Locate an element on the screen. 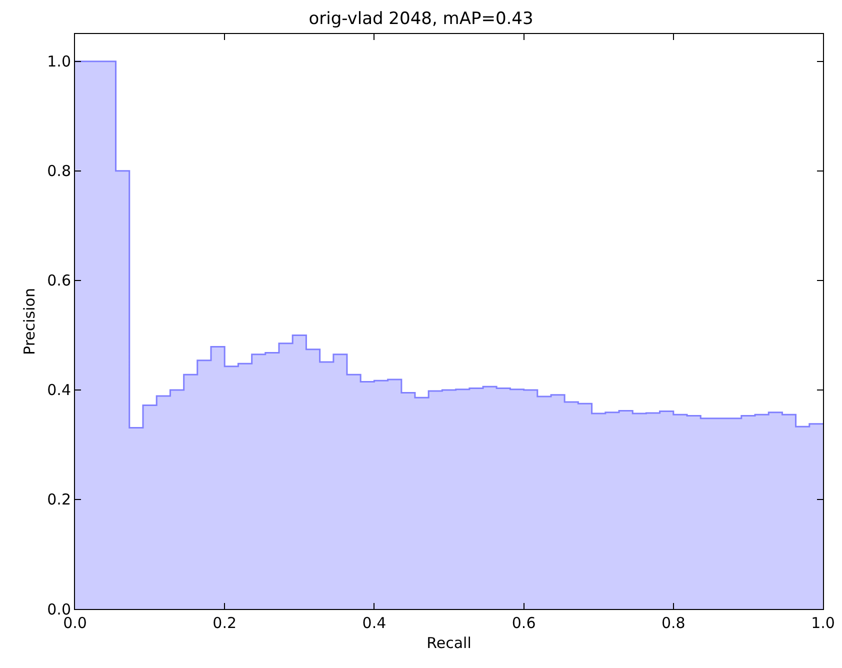 The width and height of the screenshot is (842, 668). x-tick-label: 0.8 is located at coordinates (673, 623).